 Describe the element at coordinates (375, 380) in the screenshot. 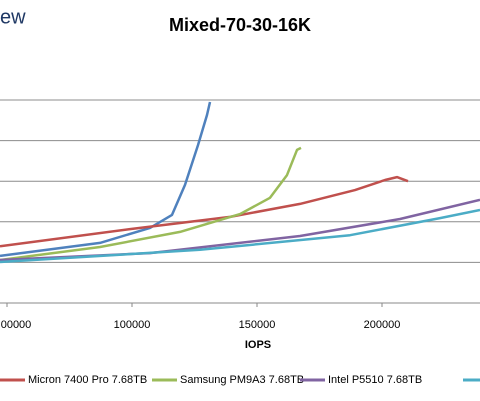

I see `legend-label: Intel P5510 7.68TB` at that location.